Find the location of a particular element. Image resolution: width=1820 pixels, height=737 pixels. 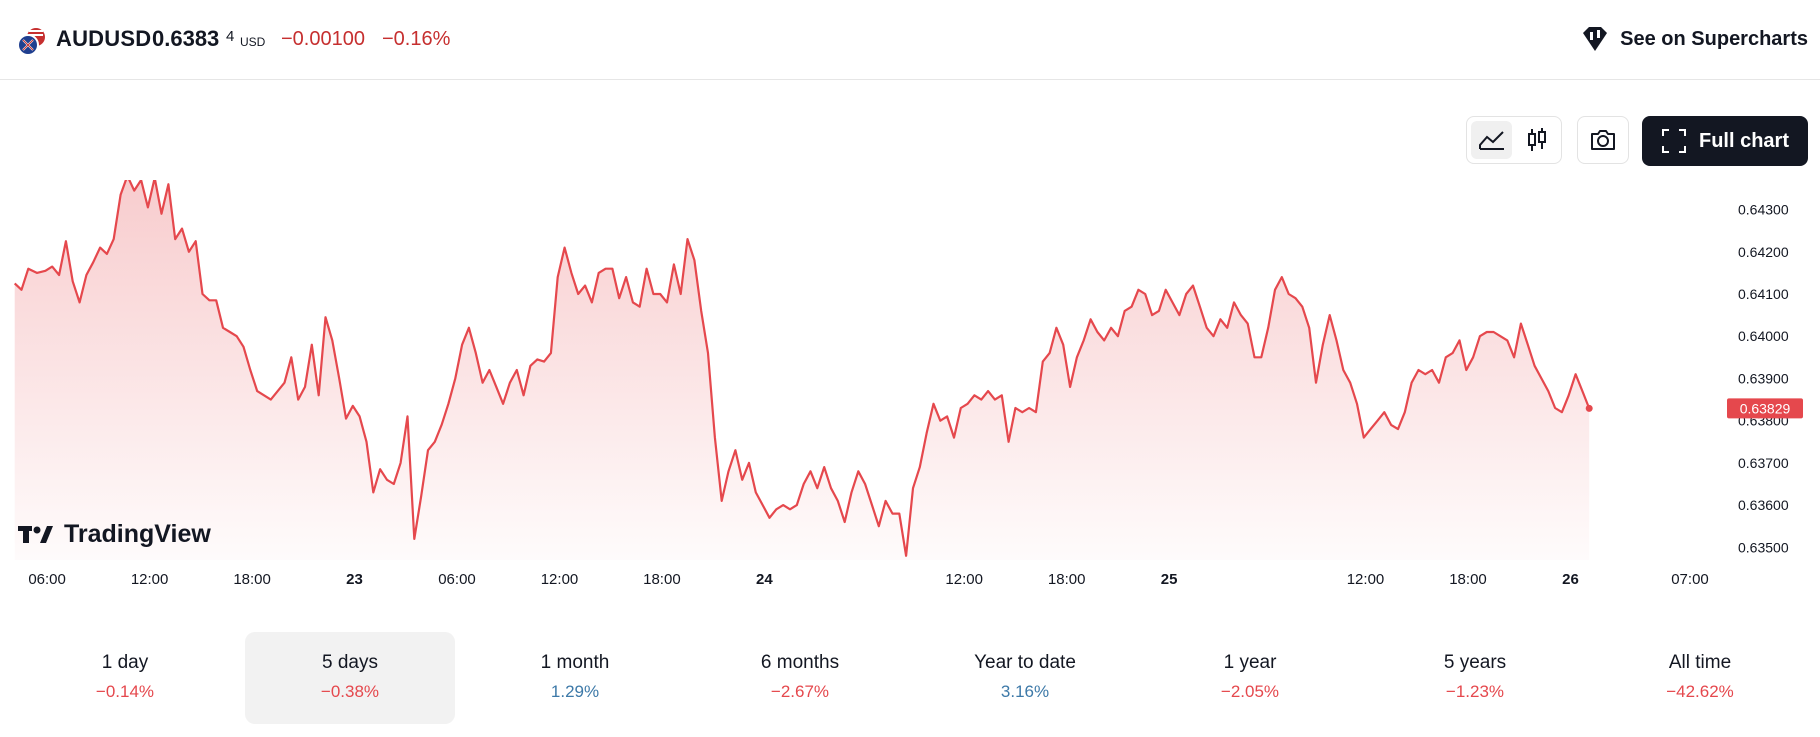

last-price-point is located at coordinates (1589, 408).